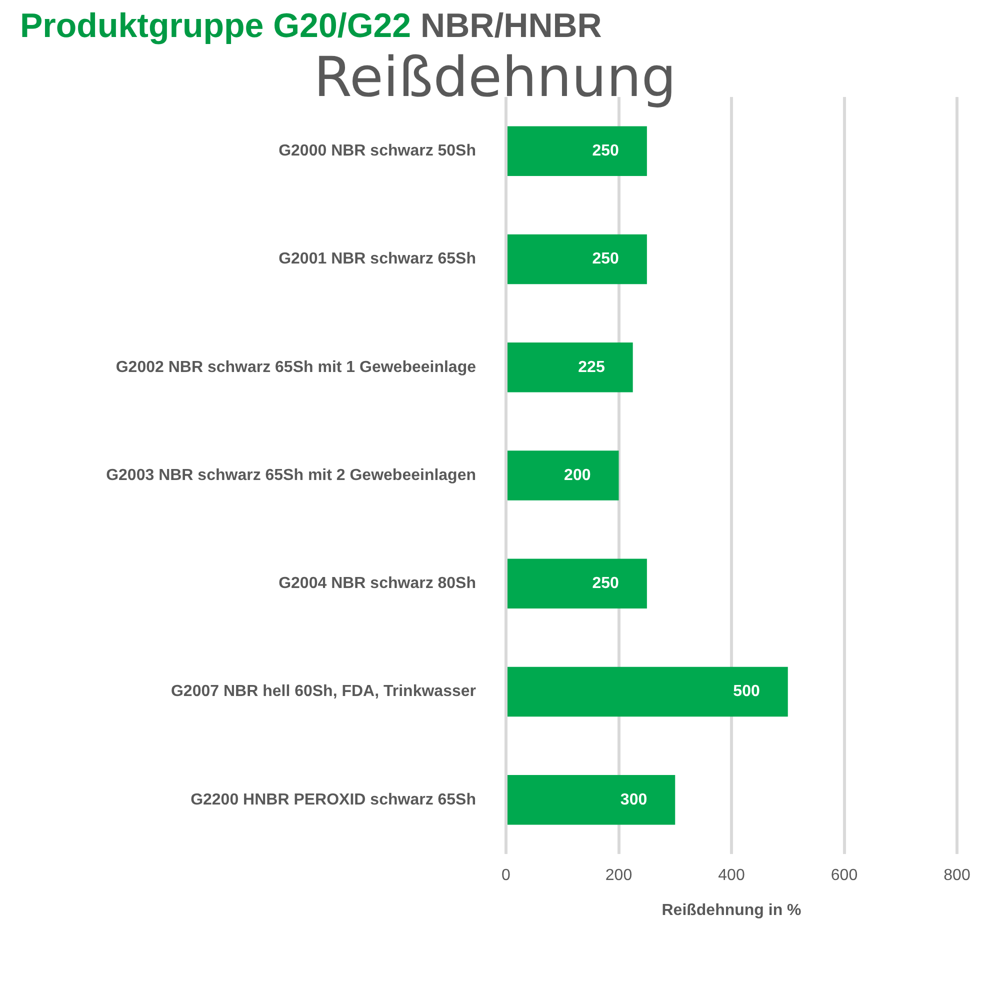  I want to click on y-tick-label: G2004 NBR schwarz 80Sh, so click(377, 583).